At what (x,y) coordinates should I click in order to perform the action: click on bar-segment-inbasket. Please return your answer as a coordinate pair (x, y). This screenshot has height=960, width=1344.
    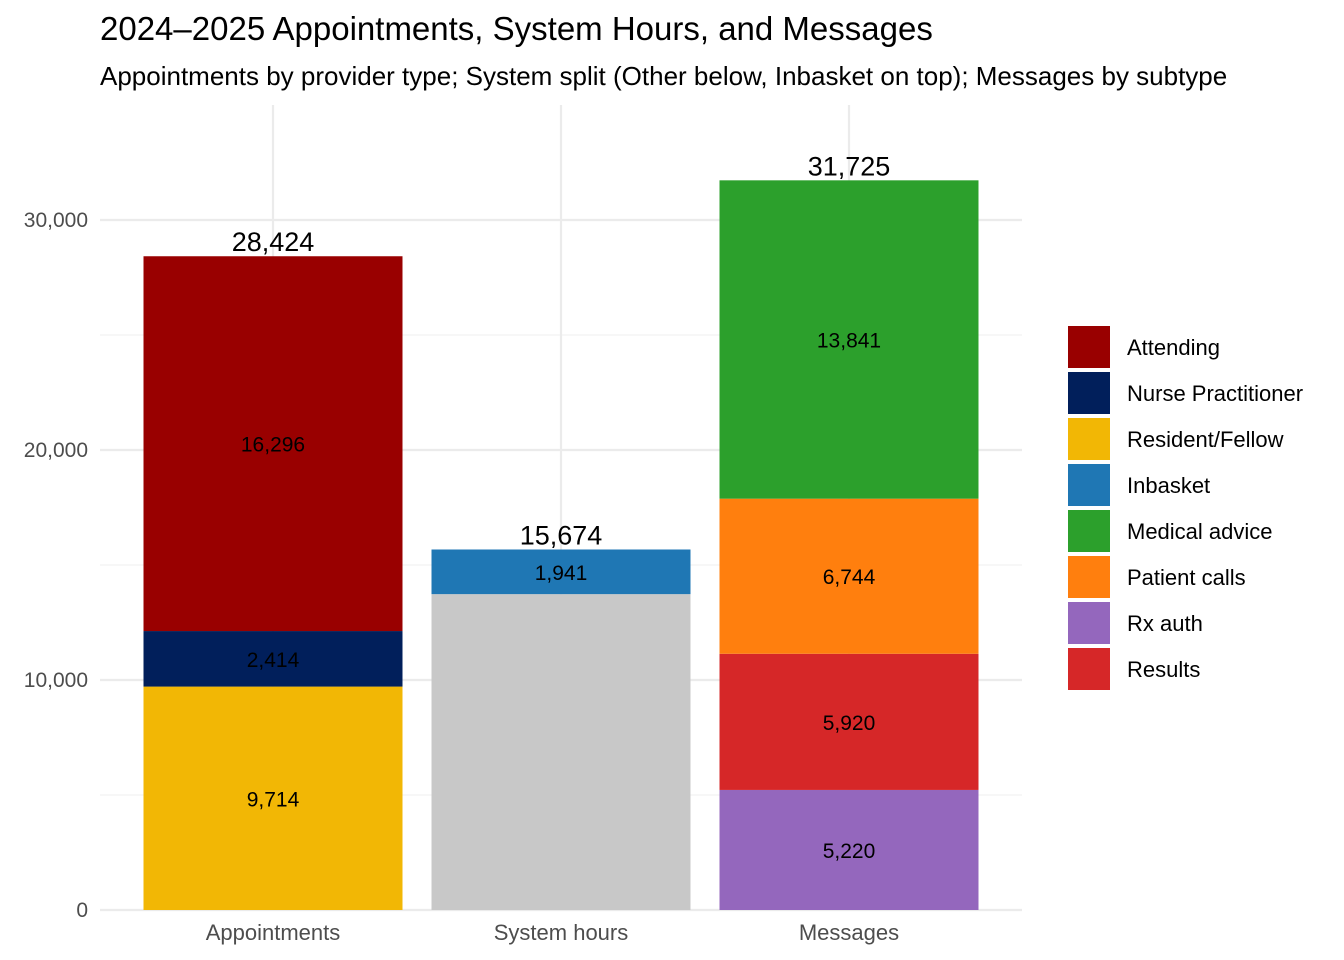
    Looking at the image, I should click on (561, 572).